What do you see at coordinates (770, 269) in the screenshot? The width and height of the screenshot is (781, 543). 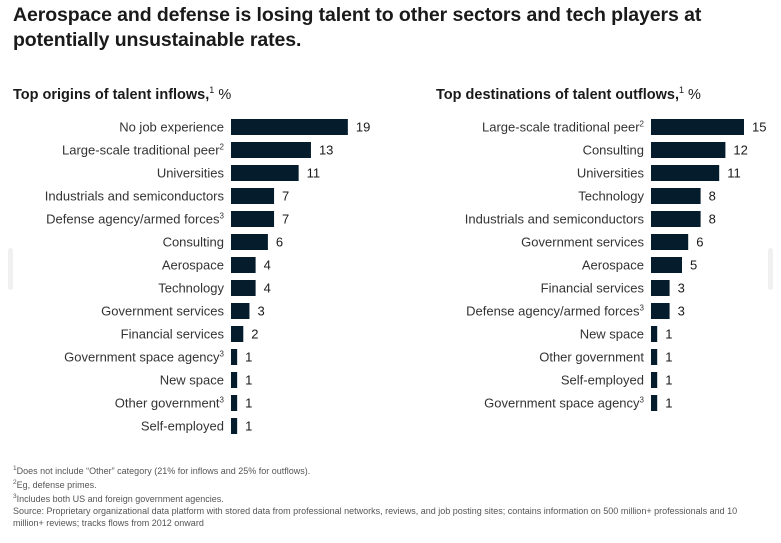 I see `scroll-edge-right` at bounding box center [770, 269].